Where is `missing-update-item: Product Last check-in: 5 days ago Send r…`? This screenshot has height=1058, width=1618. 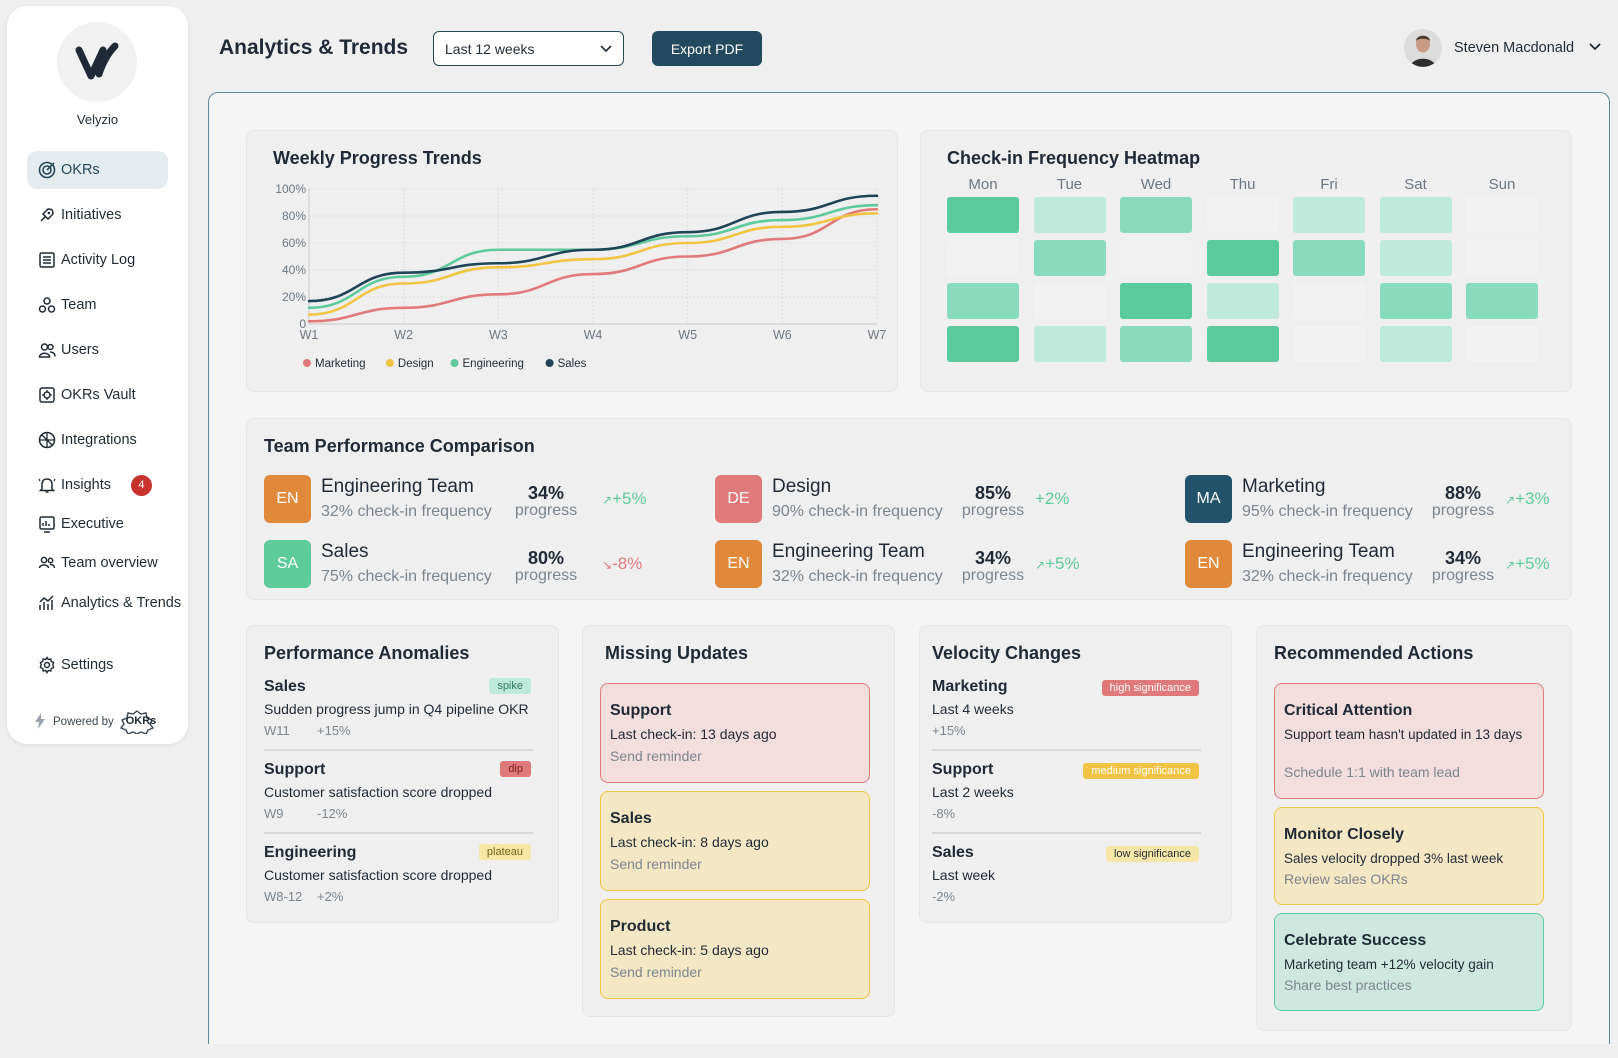
missing-update-item: Product Last check-in: 5 days ago Send r… is located at coordinates (735, 949).